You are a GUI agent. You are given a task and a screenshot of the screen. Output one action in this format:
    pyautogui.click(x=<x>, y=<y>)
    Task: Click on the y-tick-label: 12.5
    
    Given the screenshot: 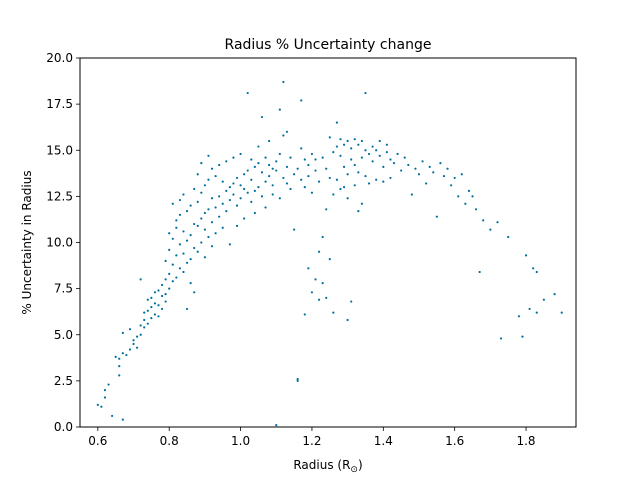 What is the action you would take?
    pyautogui.click(x=59, y=196)
    